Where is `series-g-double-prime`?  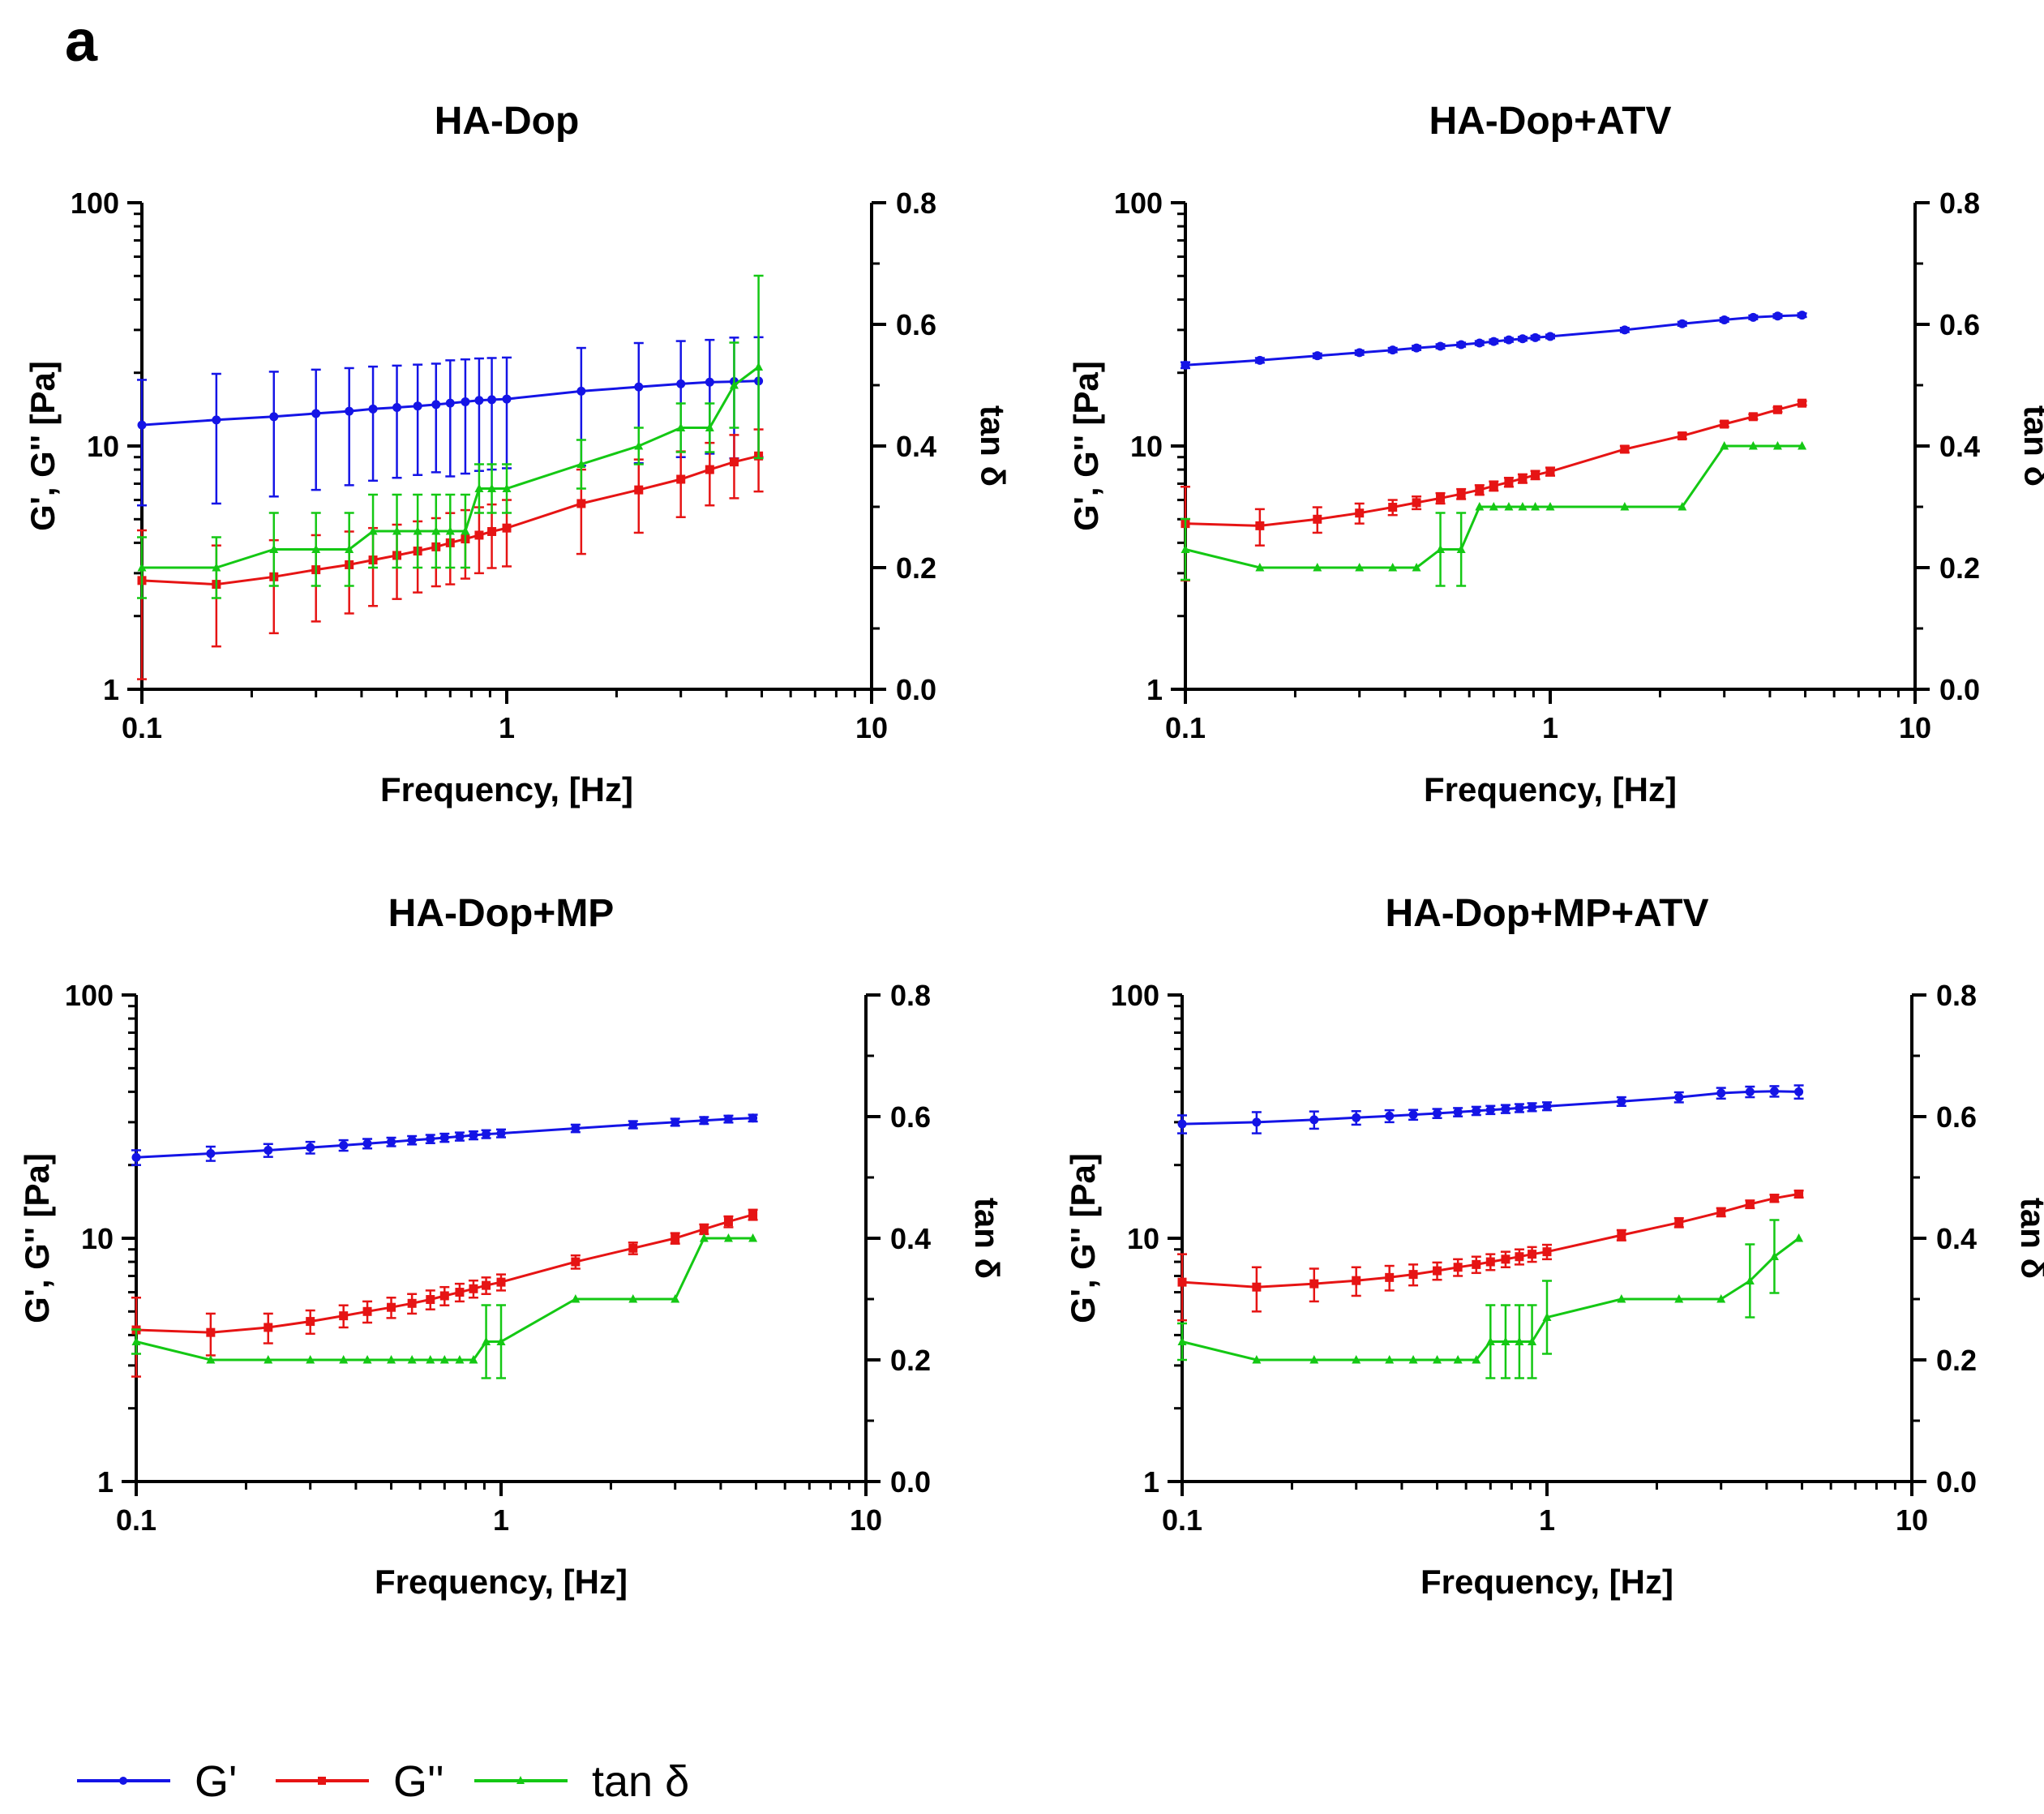 series-g-double-prime is located at coordinates (1490, 1256).